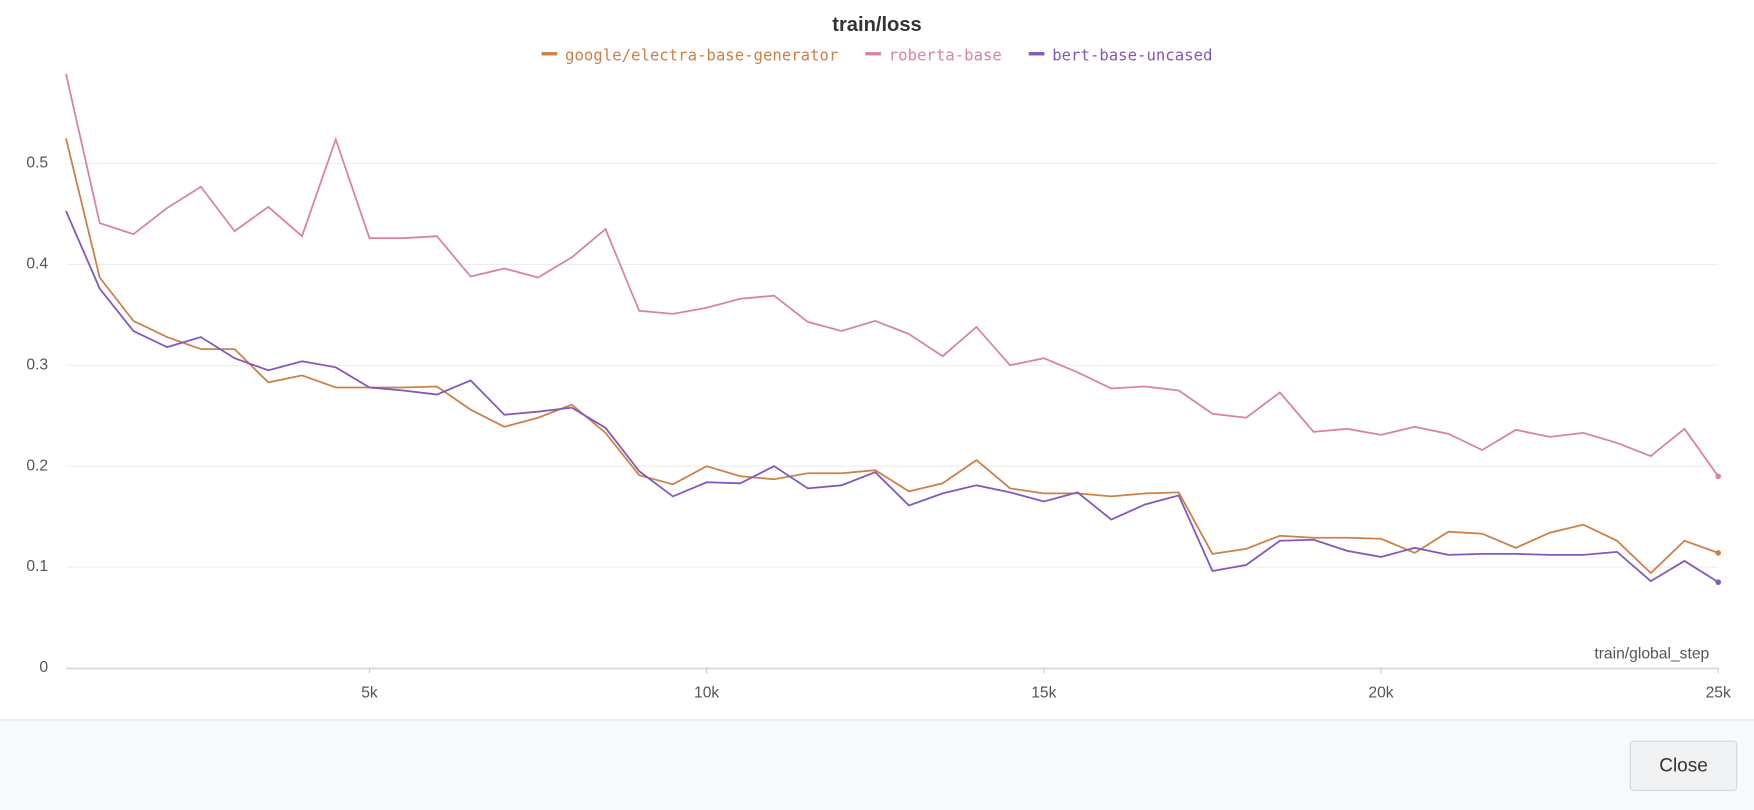 This screenshot has height=810, width=1754. I want to click on legend-item: google/electra-base-generator, so click(689, 54).